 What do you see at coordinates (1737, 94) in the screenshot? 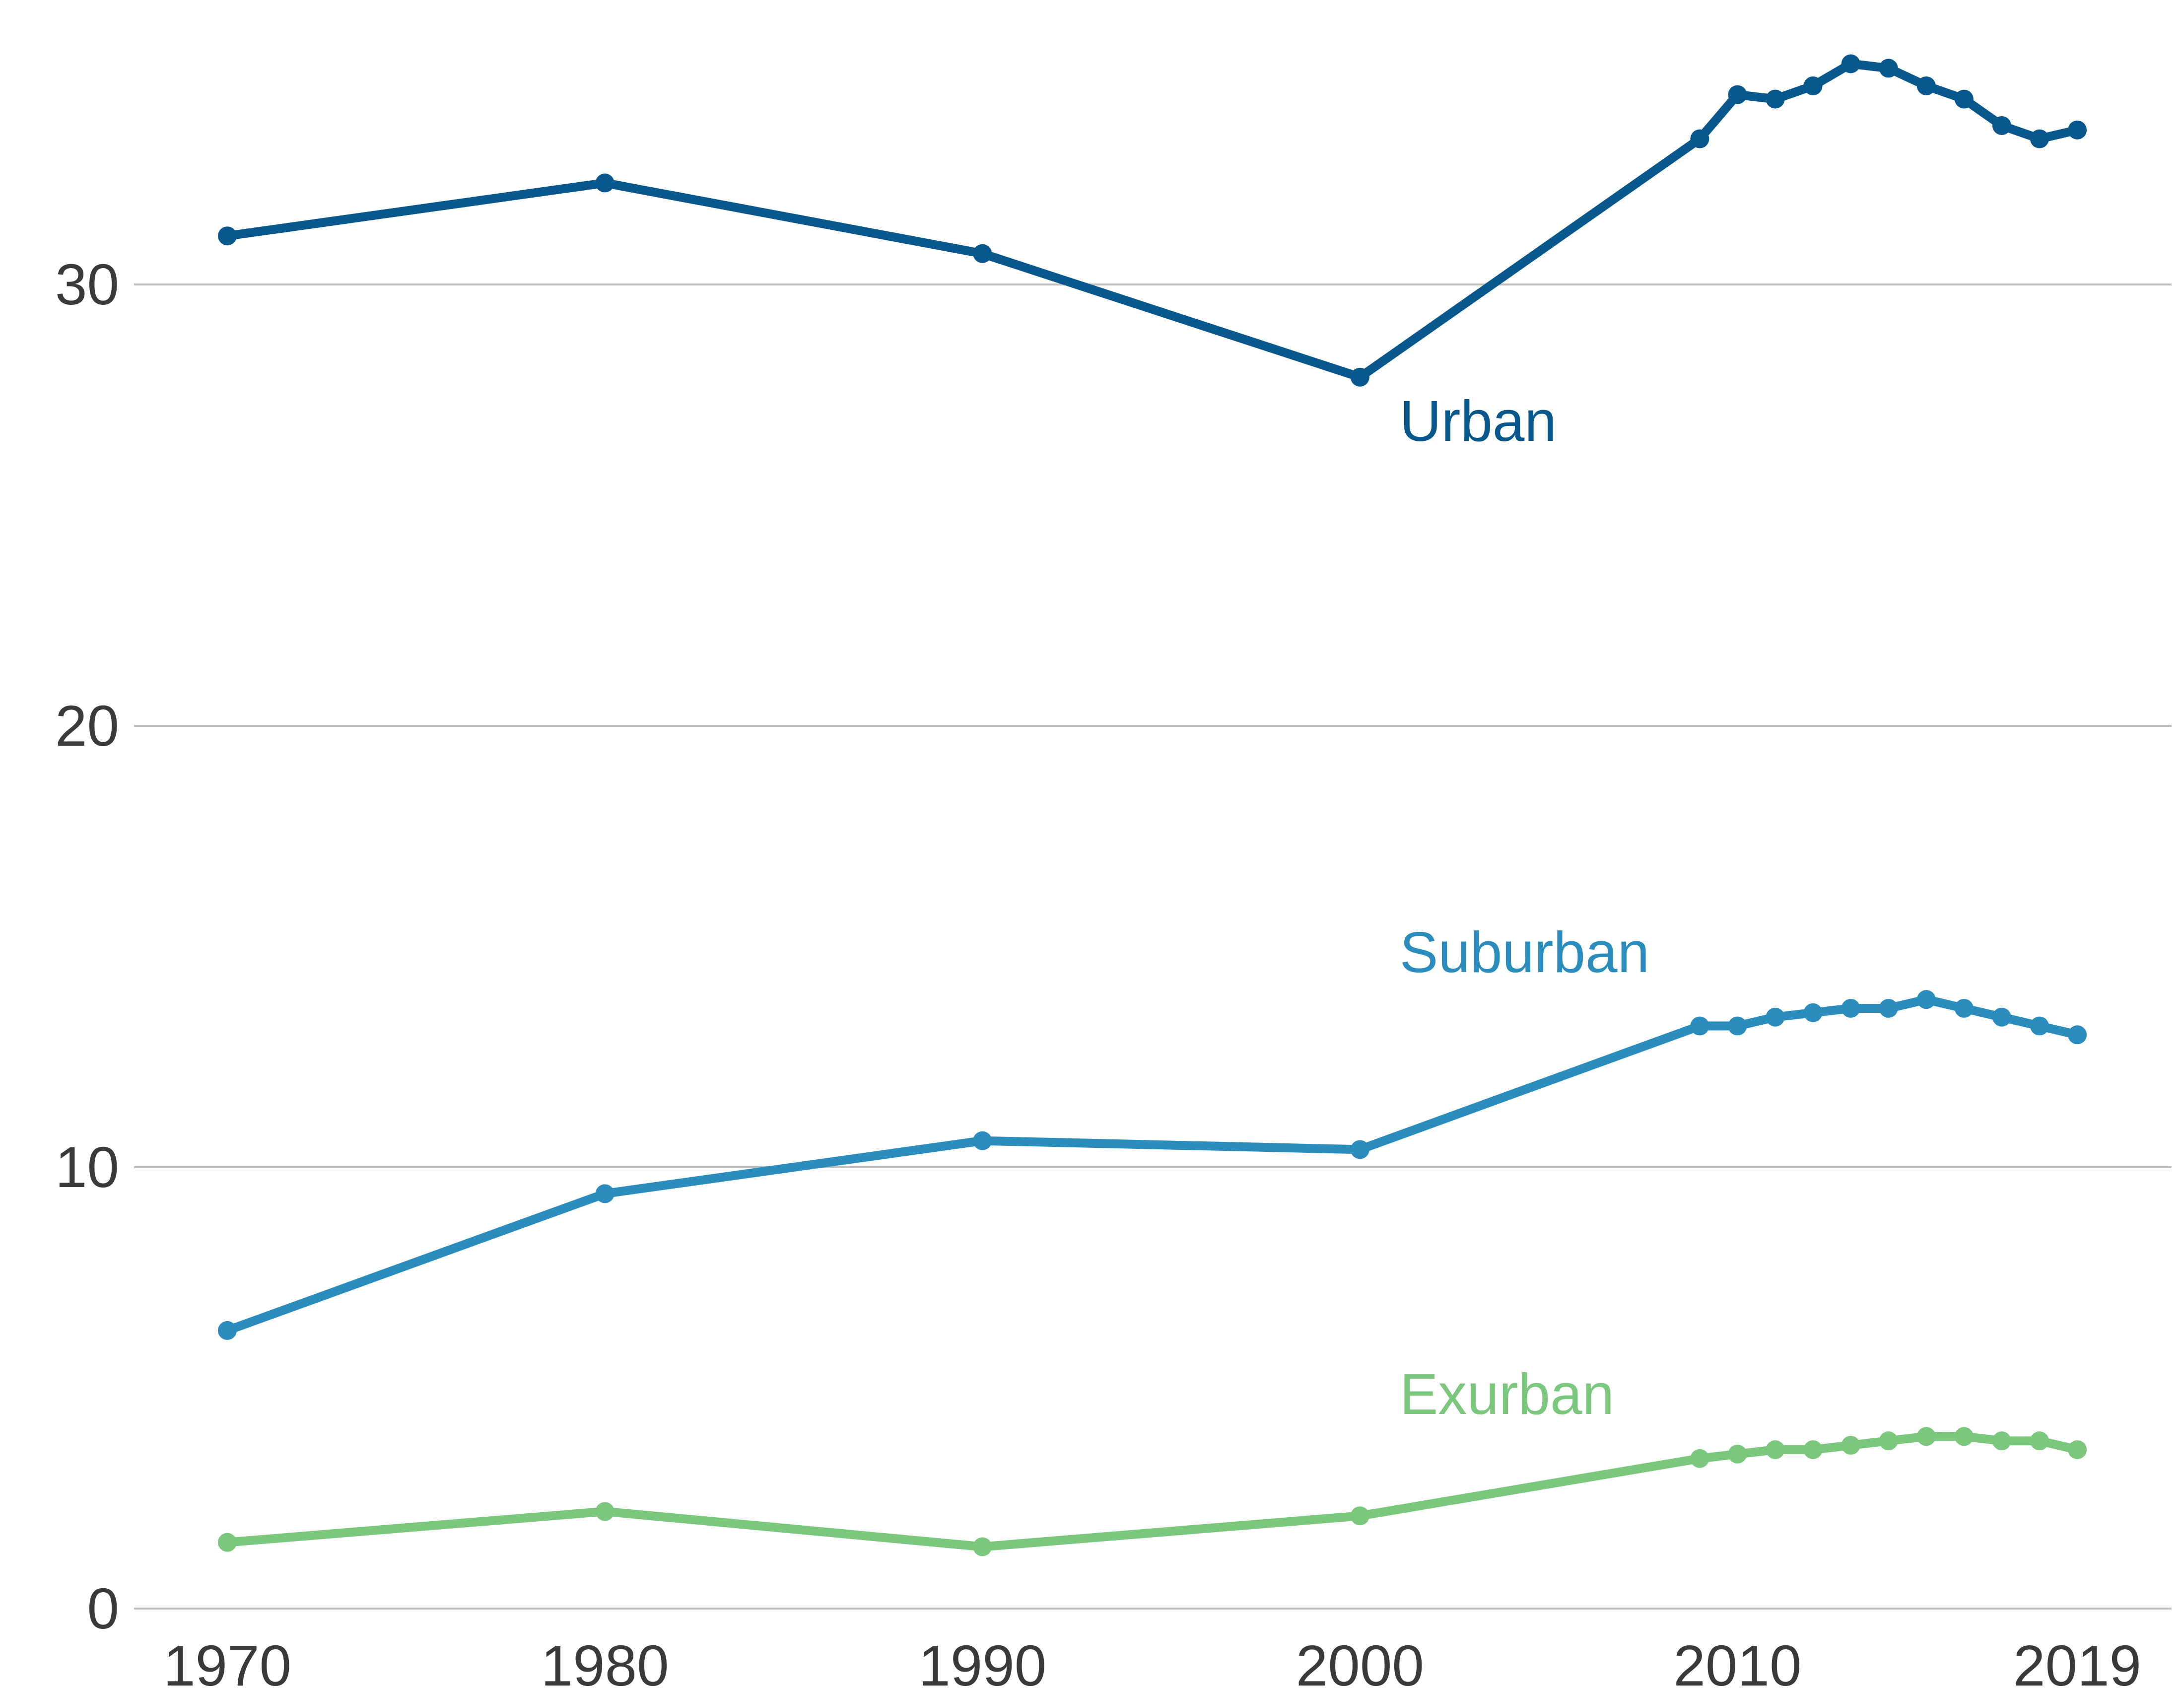
I see `data-point-urban-2010` at bounding box center [1737, 94].